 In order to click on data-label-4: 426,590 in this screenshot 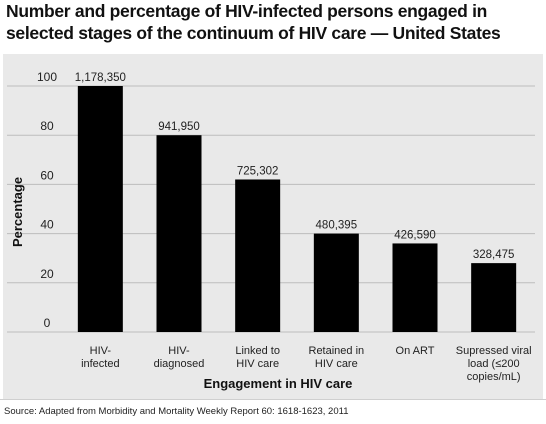, I will do `click(415, 235)`.